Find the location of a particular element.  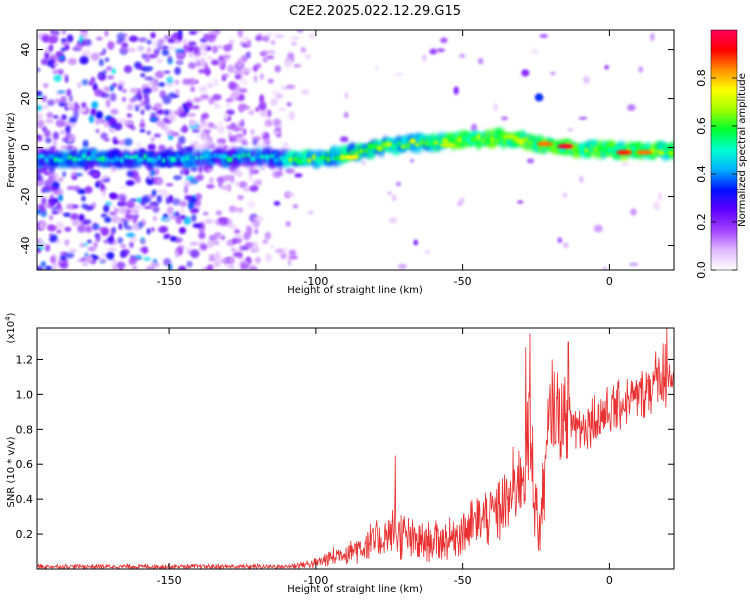

colorbar-tick-label: 0.0 is located at coordinates (701, 270).